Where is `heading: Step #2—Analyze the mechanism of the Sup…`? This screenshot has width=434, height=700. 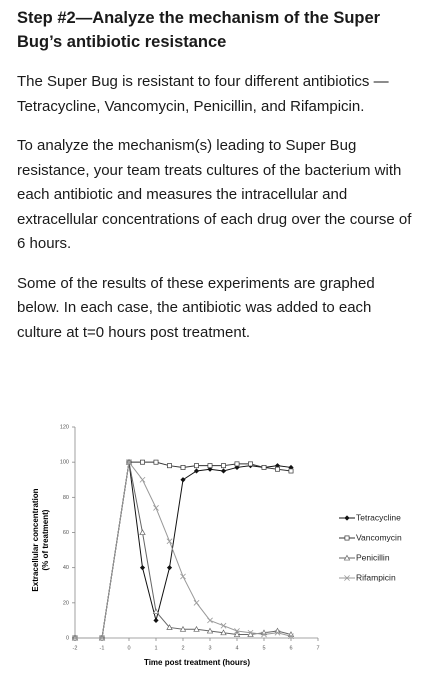 heading: Step #2—Analyze the mechanism of the Sup… is located at coordinates (199, 30).